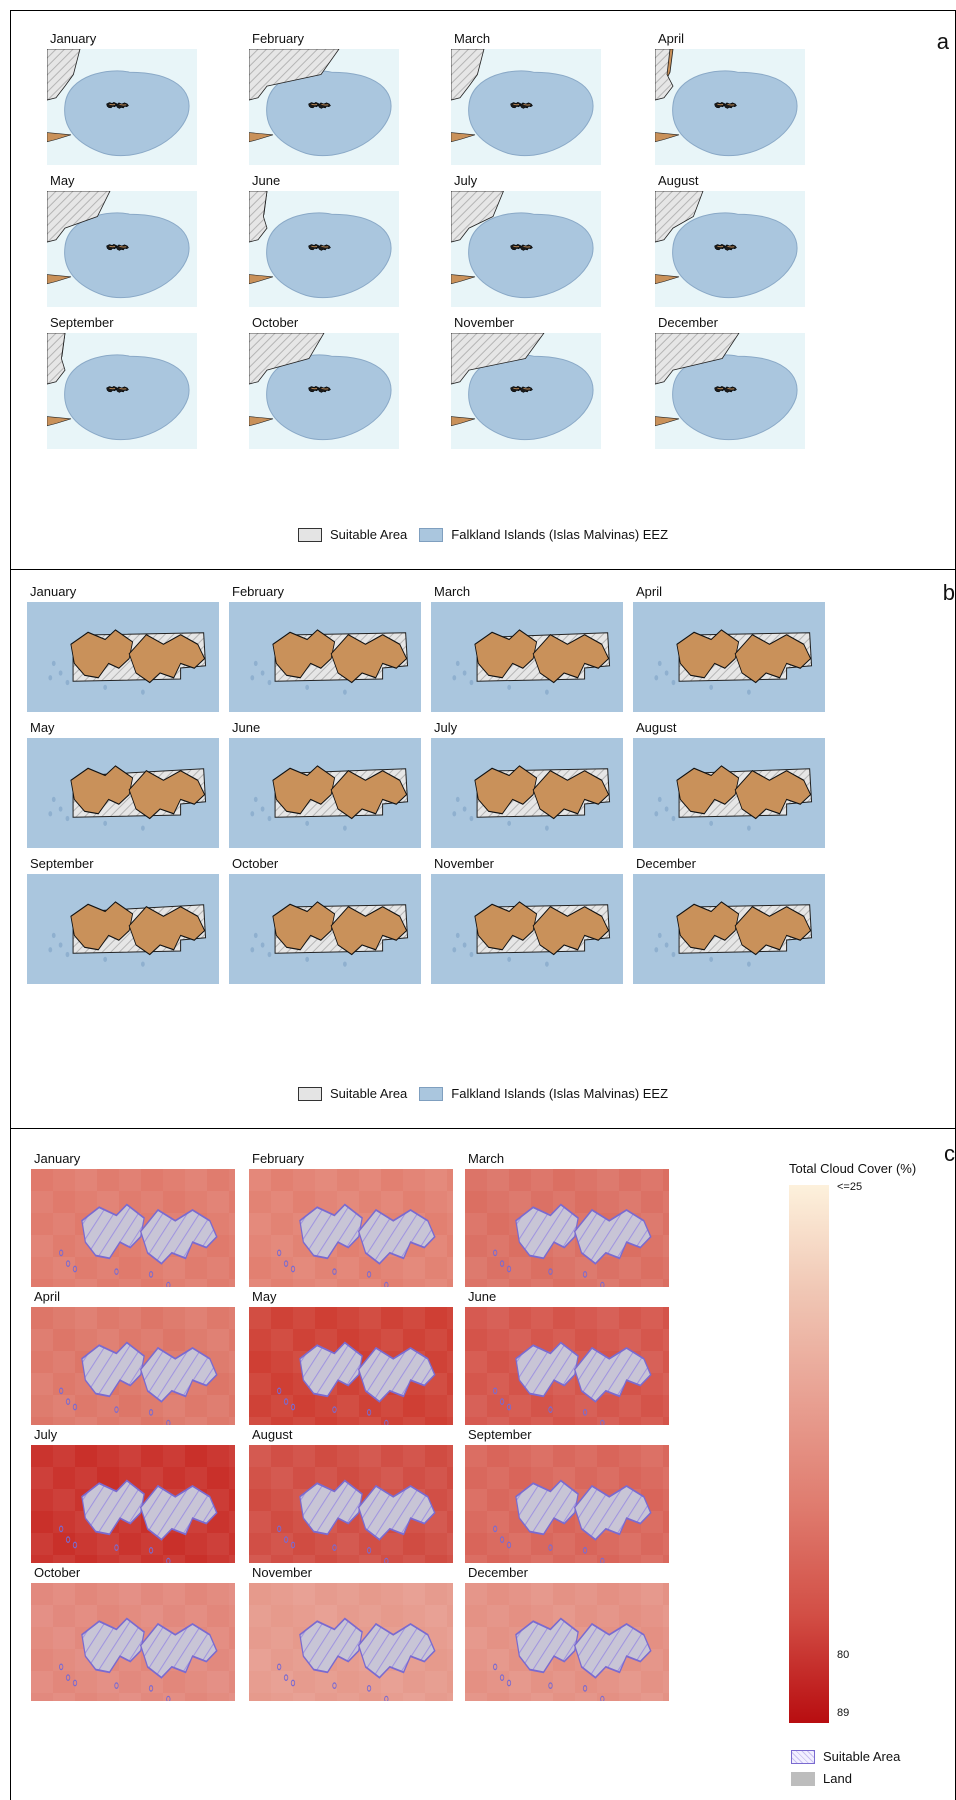 This screenshot has height=1800, width=956. What do you see at coordinates (325, 648) in the screenshot?
I see `map-b-february: February` at bounding box center [325, 648].